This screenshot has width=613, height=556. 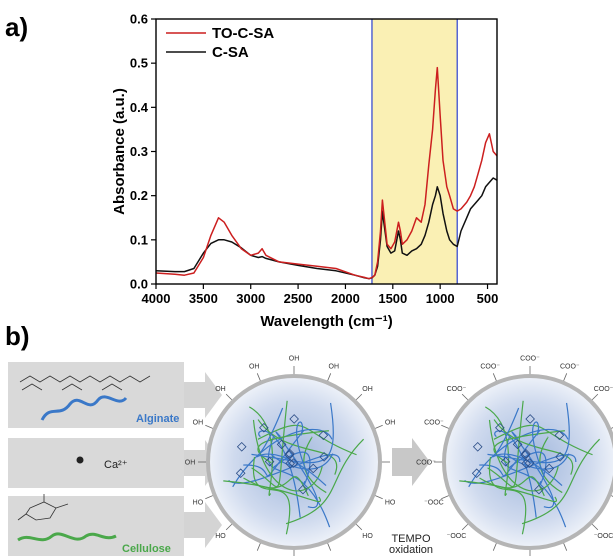 I want to click on alginate-chain-icon, so click(x=84, y=408).